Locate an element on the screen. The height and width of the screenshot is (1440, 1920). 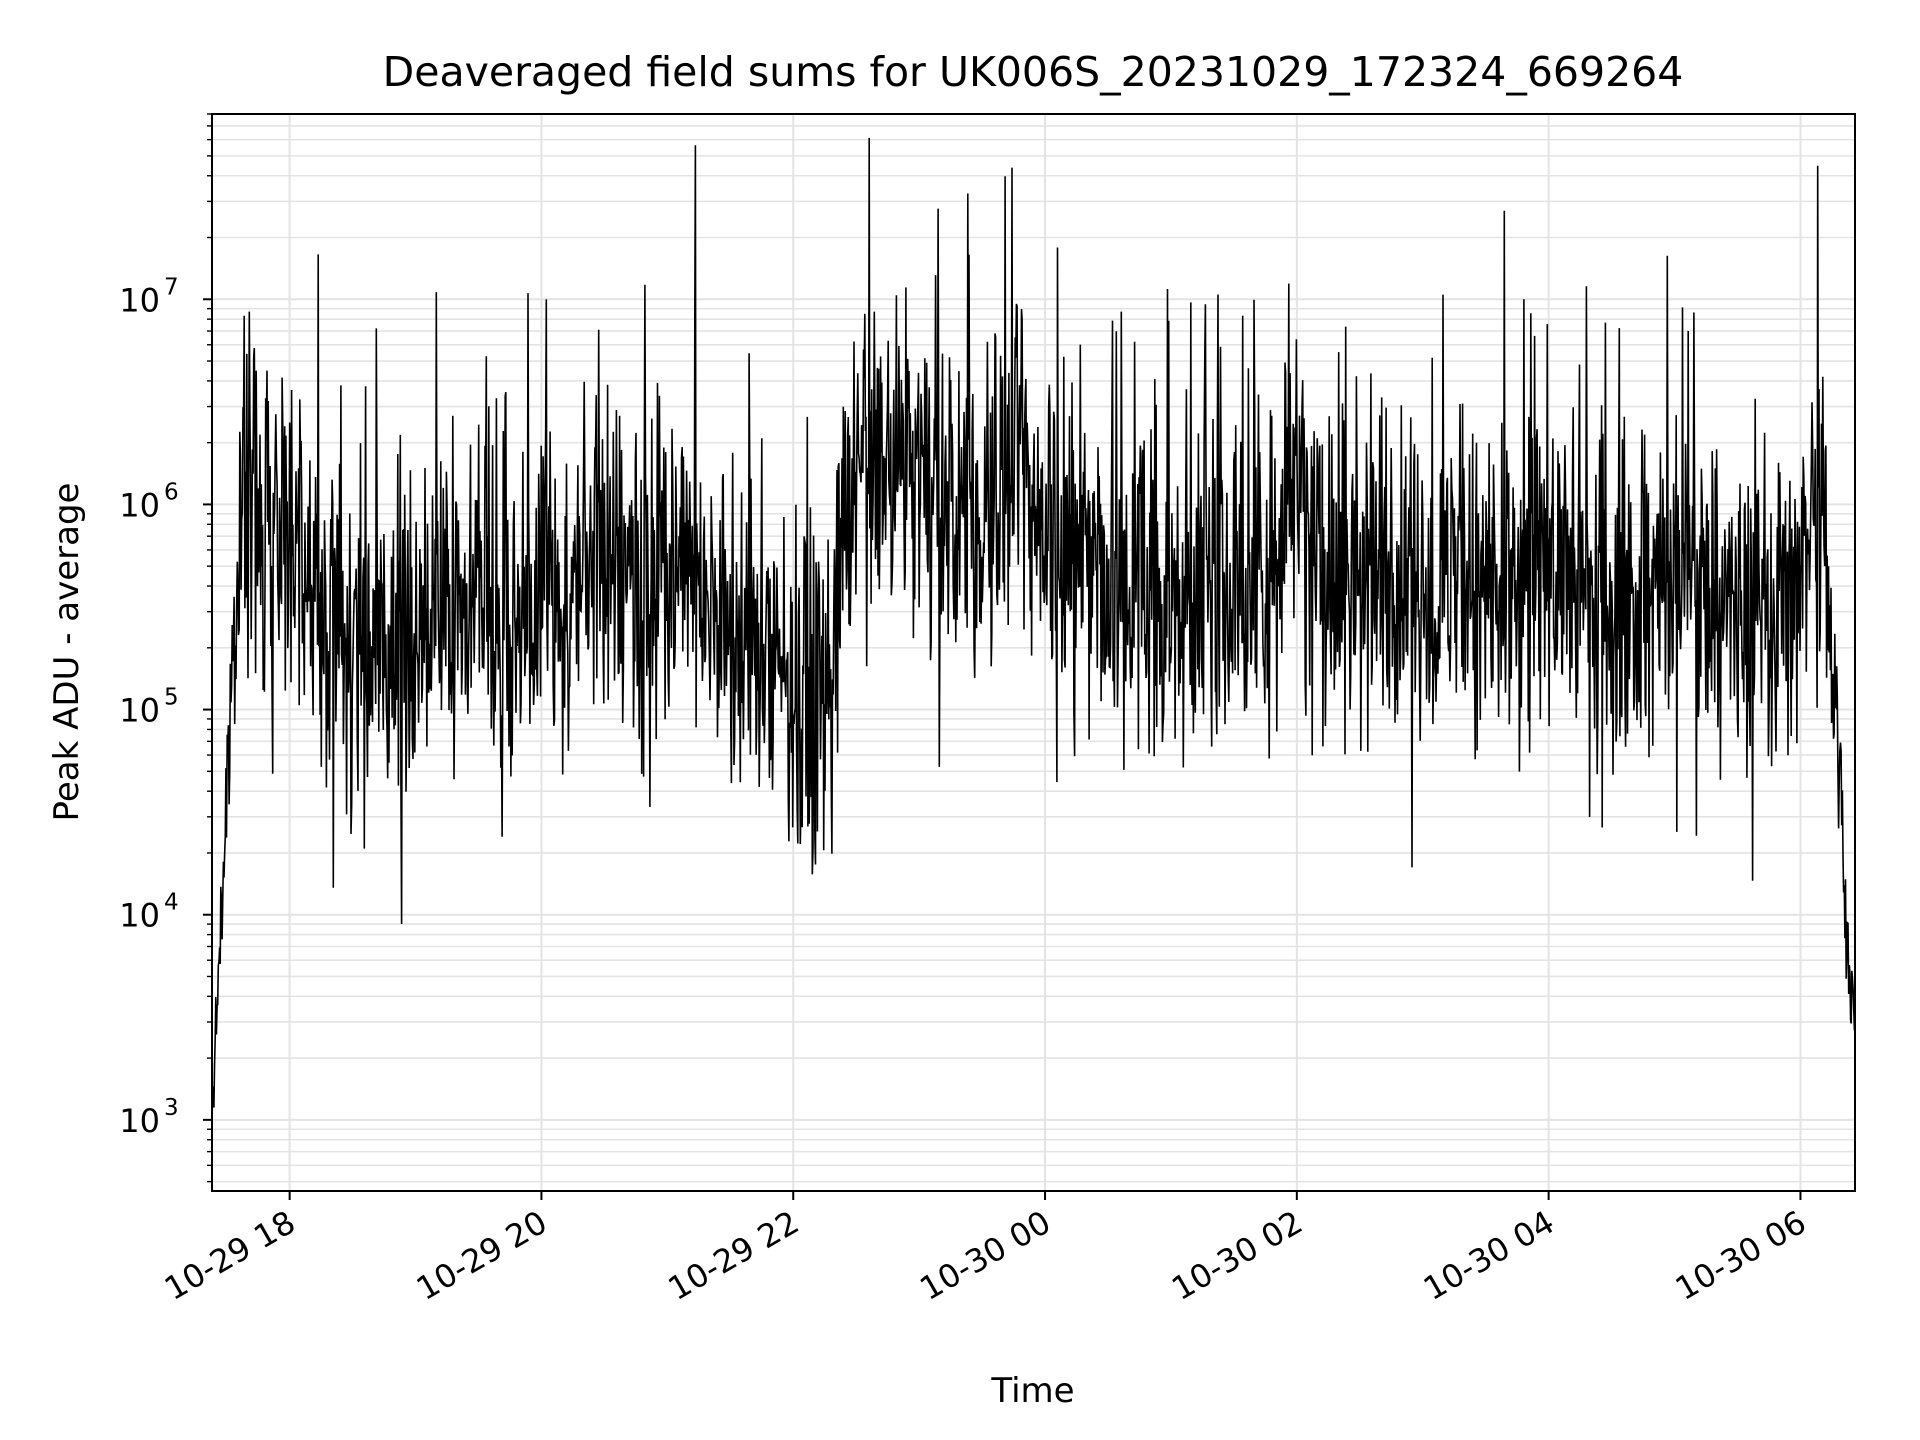
x-axis-label: Time is located at coordinates (1032, 1391).